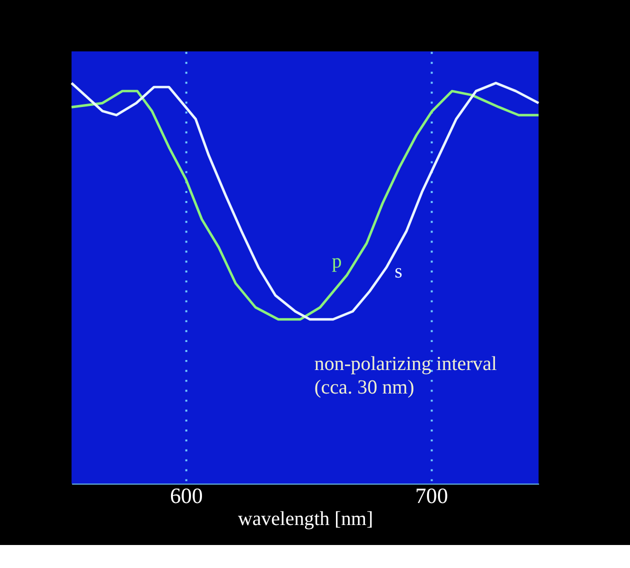  Describe the element at coordinates (337, 261) in the screenshot. I see `series-label: p` at that location.